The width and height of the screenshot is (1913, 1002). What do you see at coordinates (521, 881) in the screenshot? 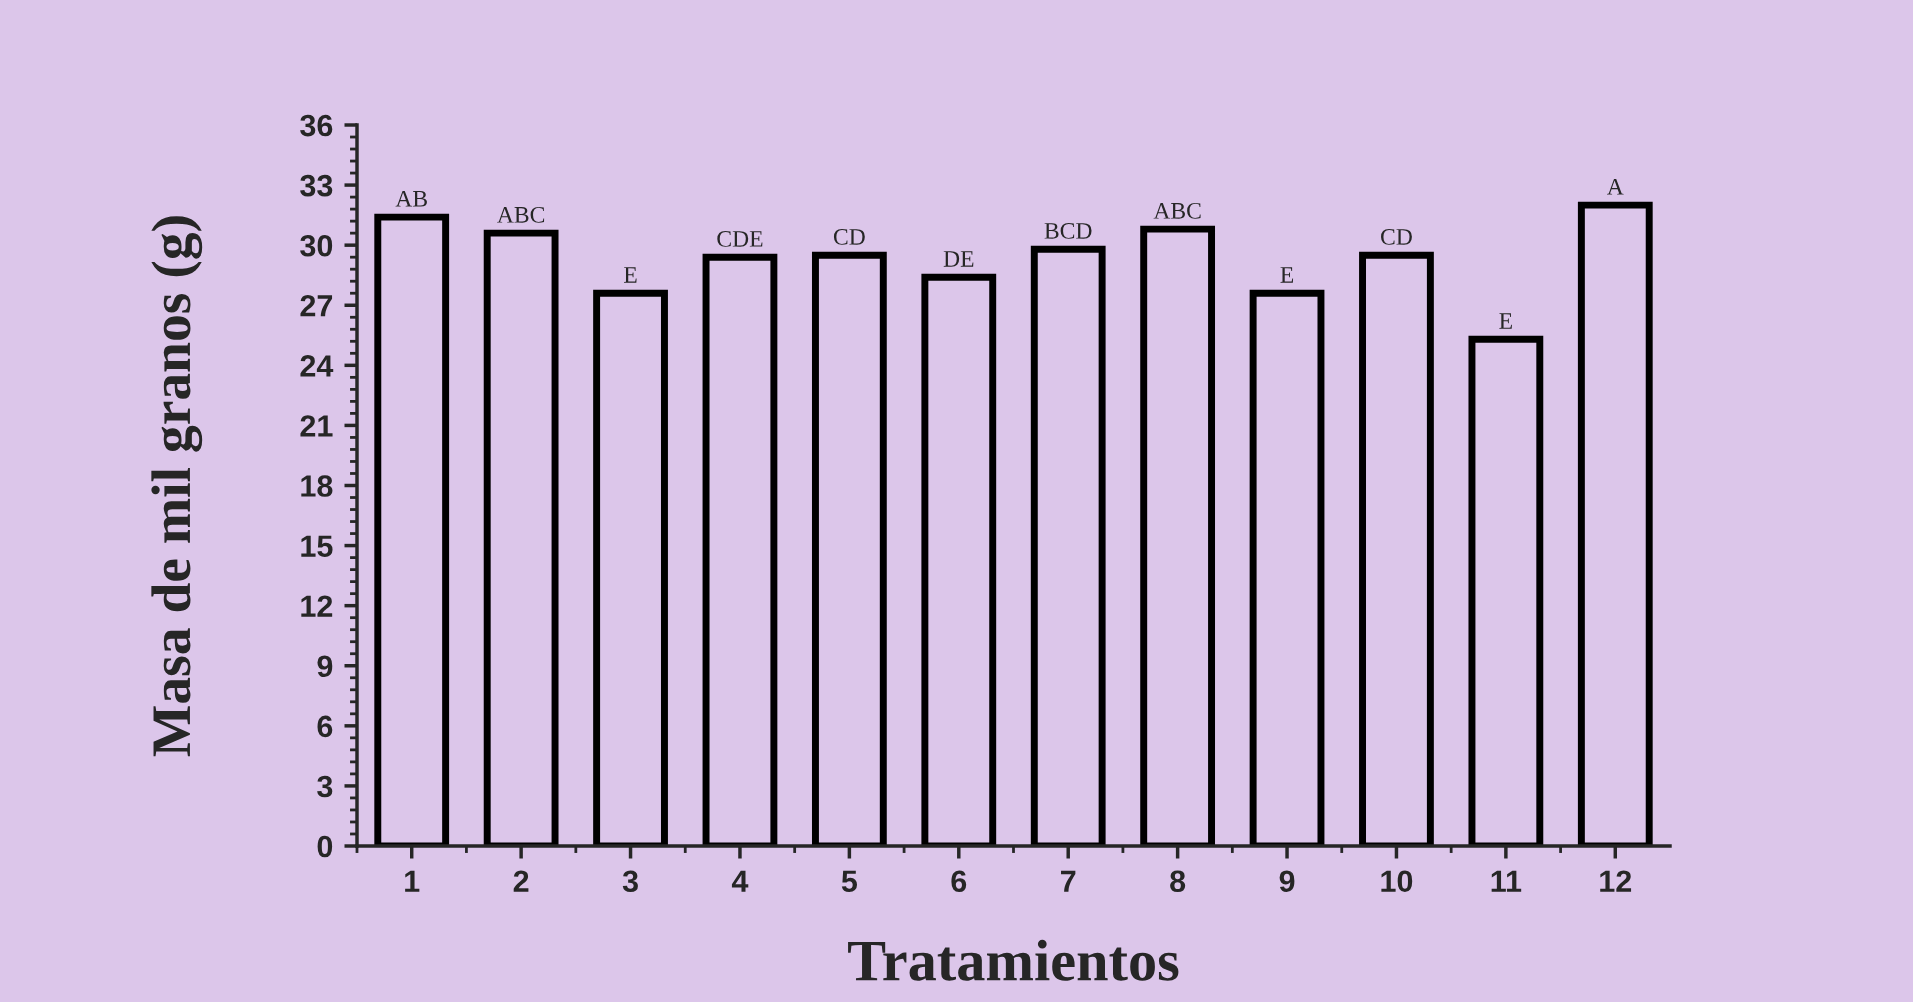
I see `x-tick-label: 2` at bounding box center [521, 881].